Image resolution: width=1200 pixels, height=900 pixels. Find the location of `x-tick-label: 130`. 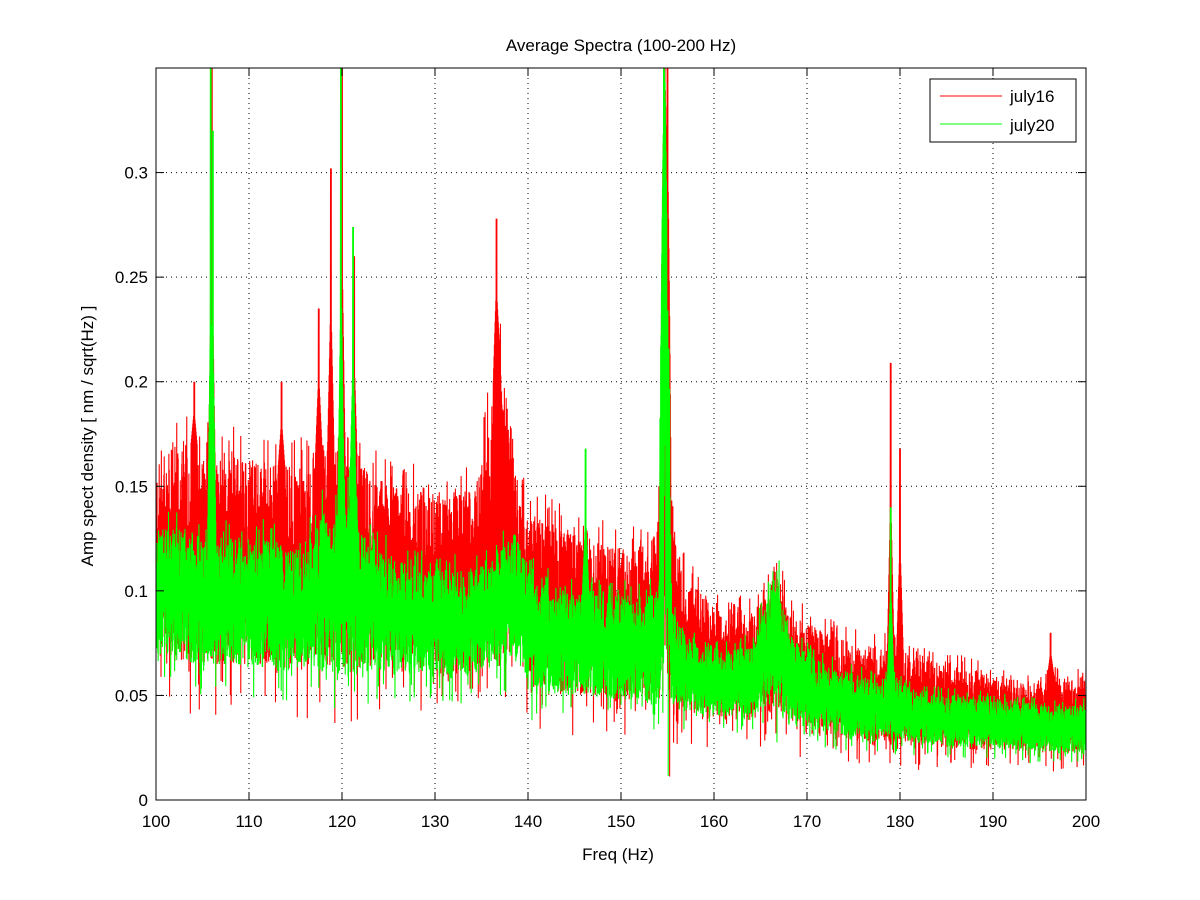

x-tick-label: 130 is located at coordinates (435, 821).